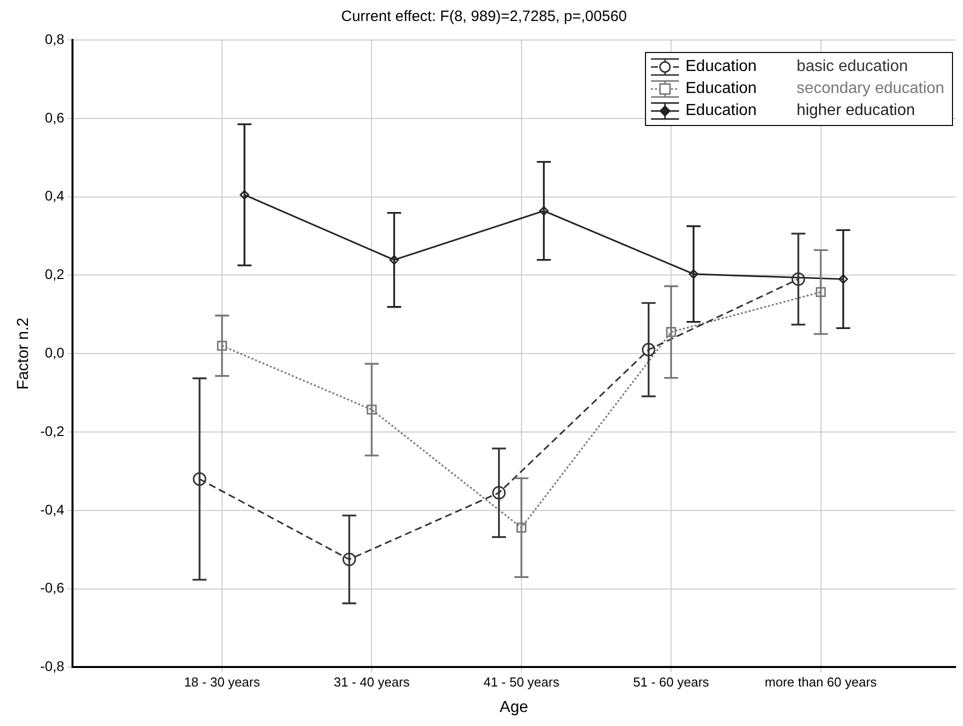 The height and width of the screenshot is (726, 963). I want to click on x-tick-label: more than 60 years, so click(821, 682).